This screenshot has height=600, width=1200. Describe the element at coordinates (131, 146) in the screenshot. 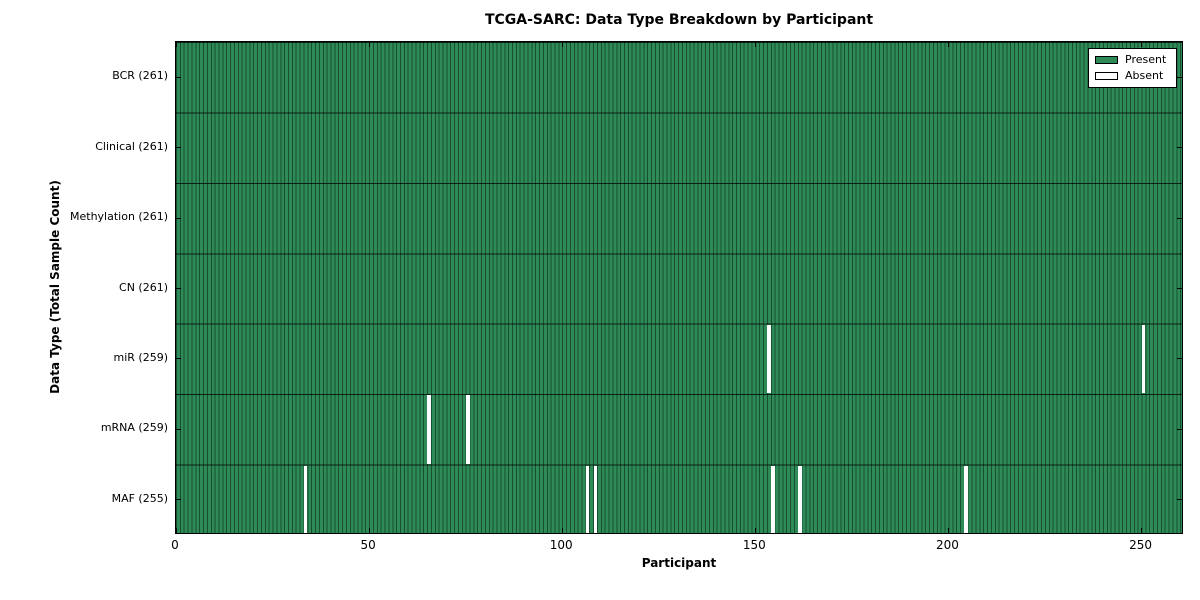

I see `y-tick-label-Clinical: Clinical (261)` at that location.